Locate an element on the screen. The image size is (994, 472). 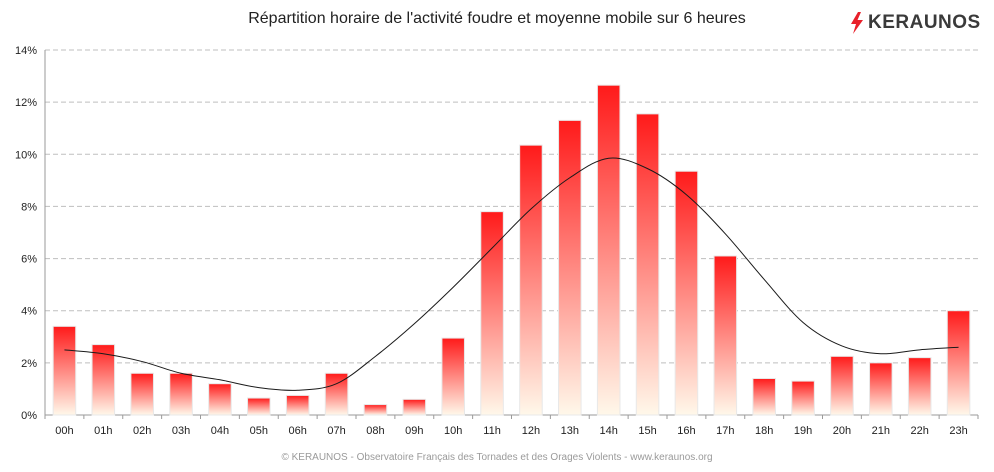
bar-05h is located at coordinates (259, 406).